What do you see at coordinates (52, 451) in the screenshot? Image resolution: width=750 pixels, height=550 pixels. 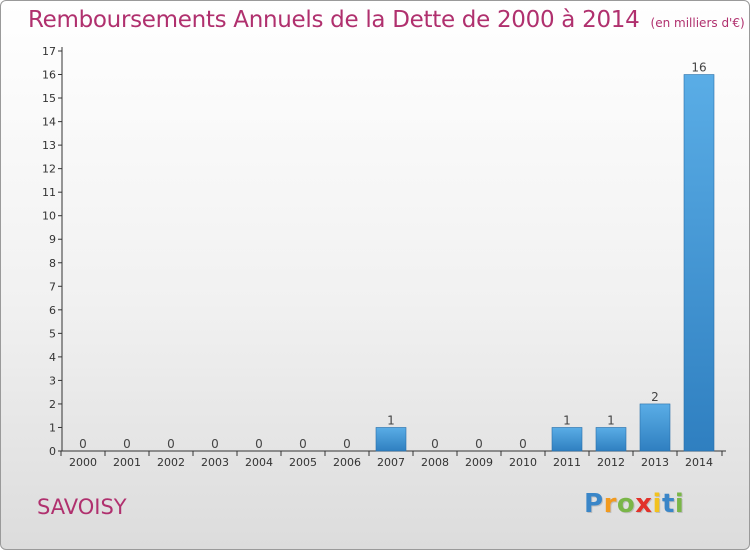 I see `y-tick-label: 0` at bounding box center [52, 451].